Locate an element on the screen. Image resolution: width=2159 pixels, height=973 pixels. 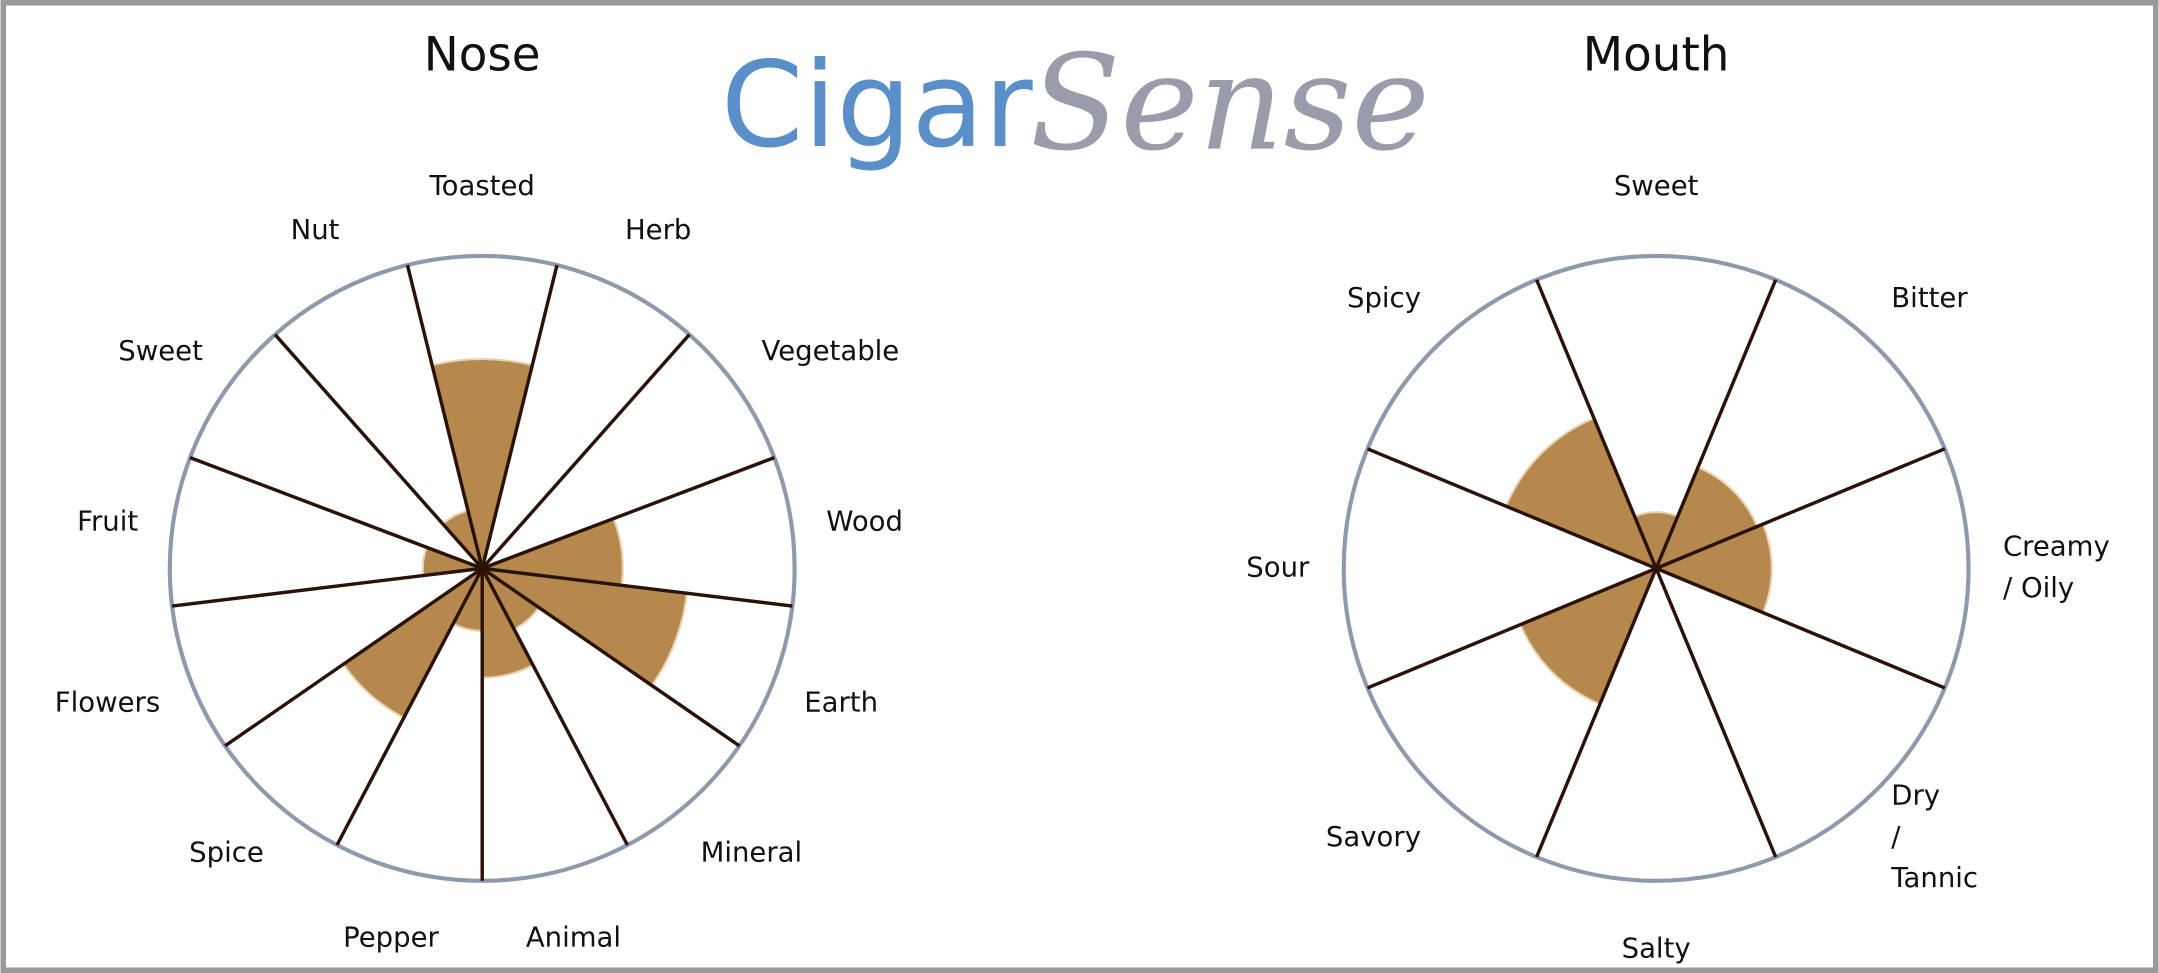
category-label-line: Mineral is located at coordinates (752, 853).